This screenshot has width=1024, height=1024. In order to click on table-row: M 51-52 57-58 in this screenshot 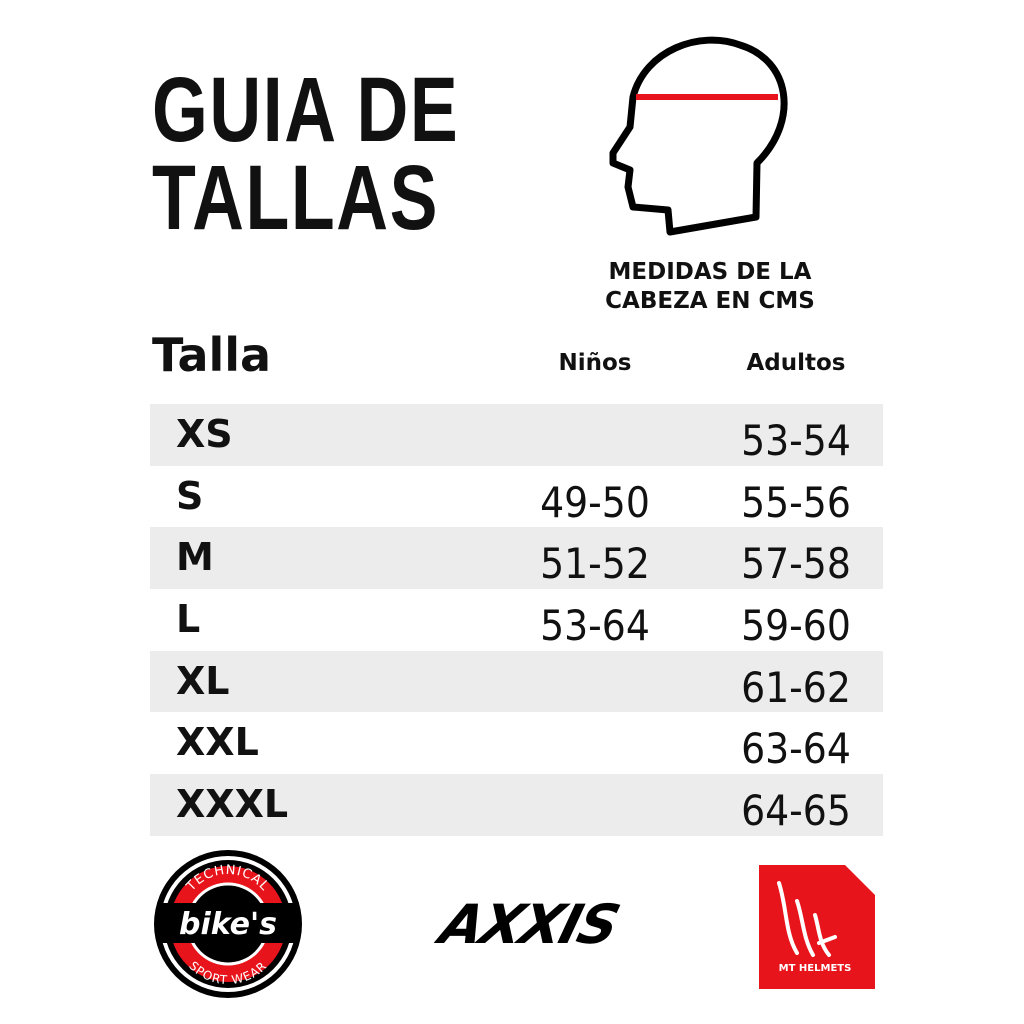, I will do `click(516, 558)`.